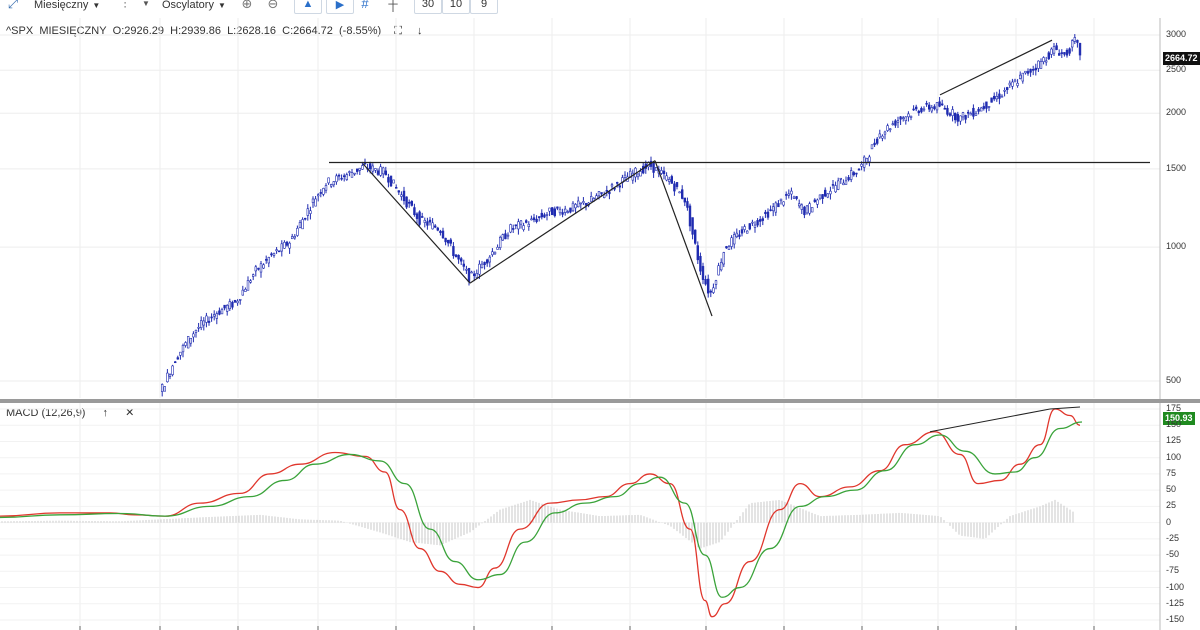  Describe the element at coordinates (105, 413) in the screenshot. I see `arrow-up-icon: ↑` at that location.